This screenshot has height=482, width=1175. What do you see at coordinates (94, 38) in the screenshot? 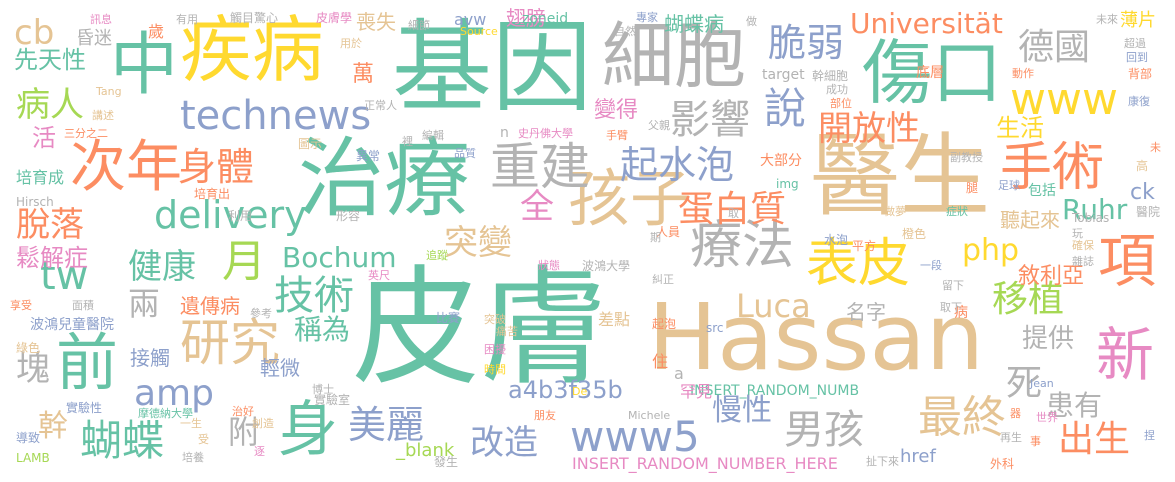
I see `word: 昏迷` at bounding box center [94, 38].